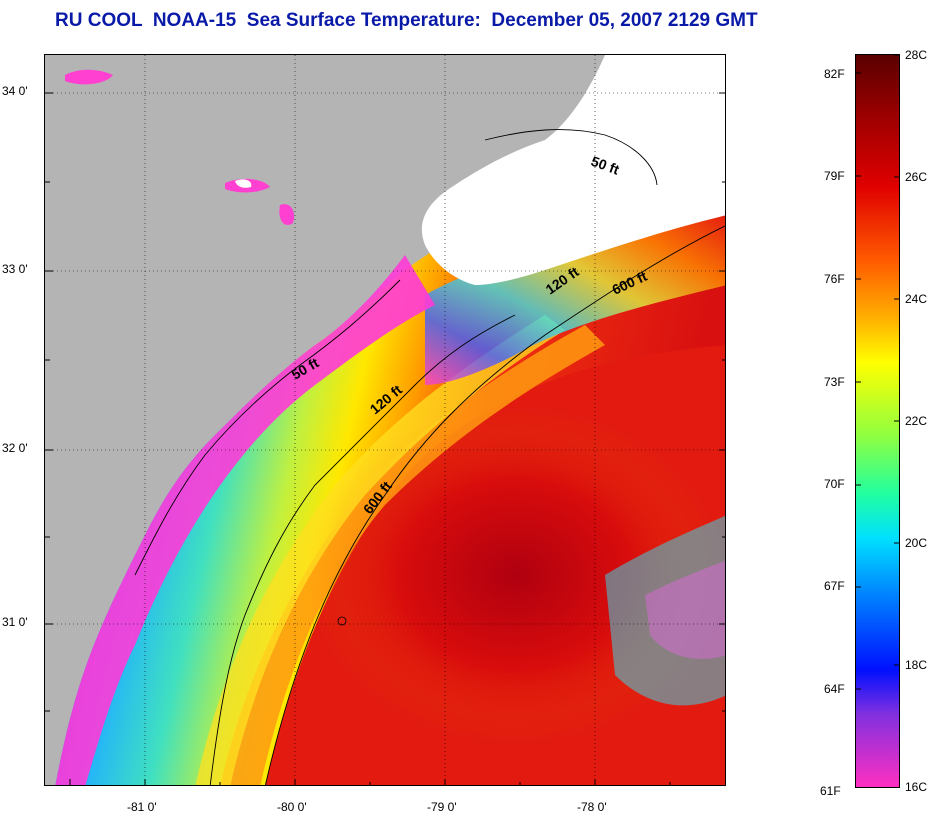  What do you see at coordinates (243, 183) in the screenshot?
I see `inland-cloud` at bounding box center [243, 183].